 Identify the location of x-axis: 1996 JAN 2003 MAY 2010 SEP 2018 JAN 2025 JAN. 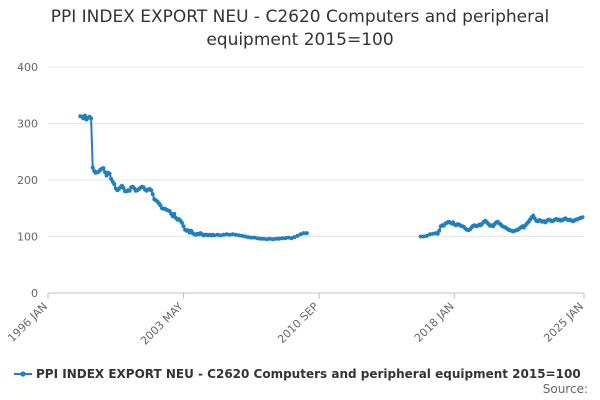
(295, 320).